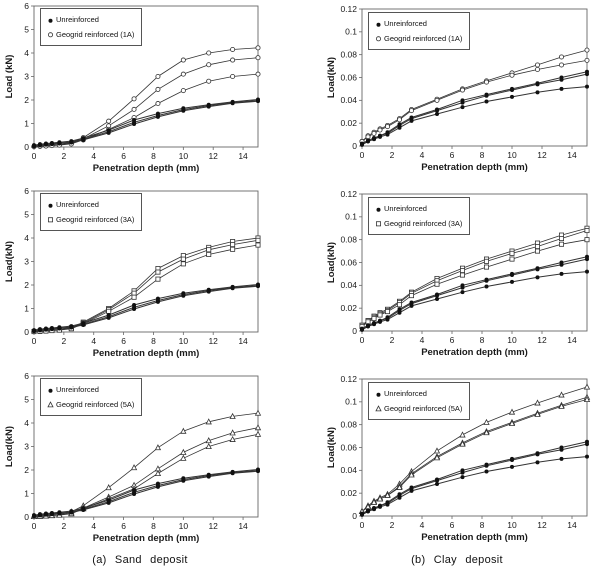 This screenshot has width=600, height=576. What do you see at coordinates (91, 397) in the screenshot?
I see `legend: Unreinforced Geogrid reinforced (5A)` at bounding box center [91, 397].